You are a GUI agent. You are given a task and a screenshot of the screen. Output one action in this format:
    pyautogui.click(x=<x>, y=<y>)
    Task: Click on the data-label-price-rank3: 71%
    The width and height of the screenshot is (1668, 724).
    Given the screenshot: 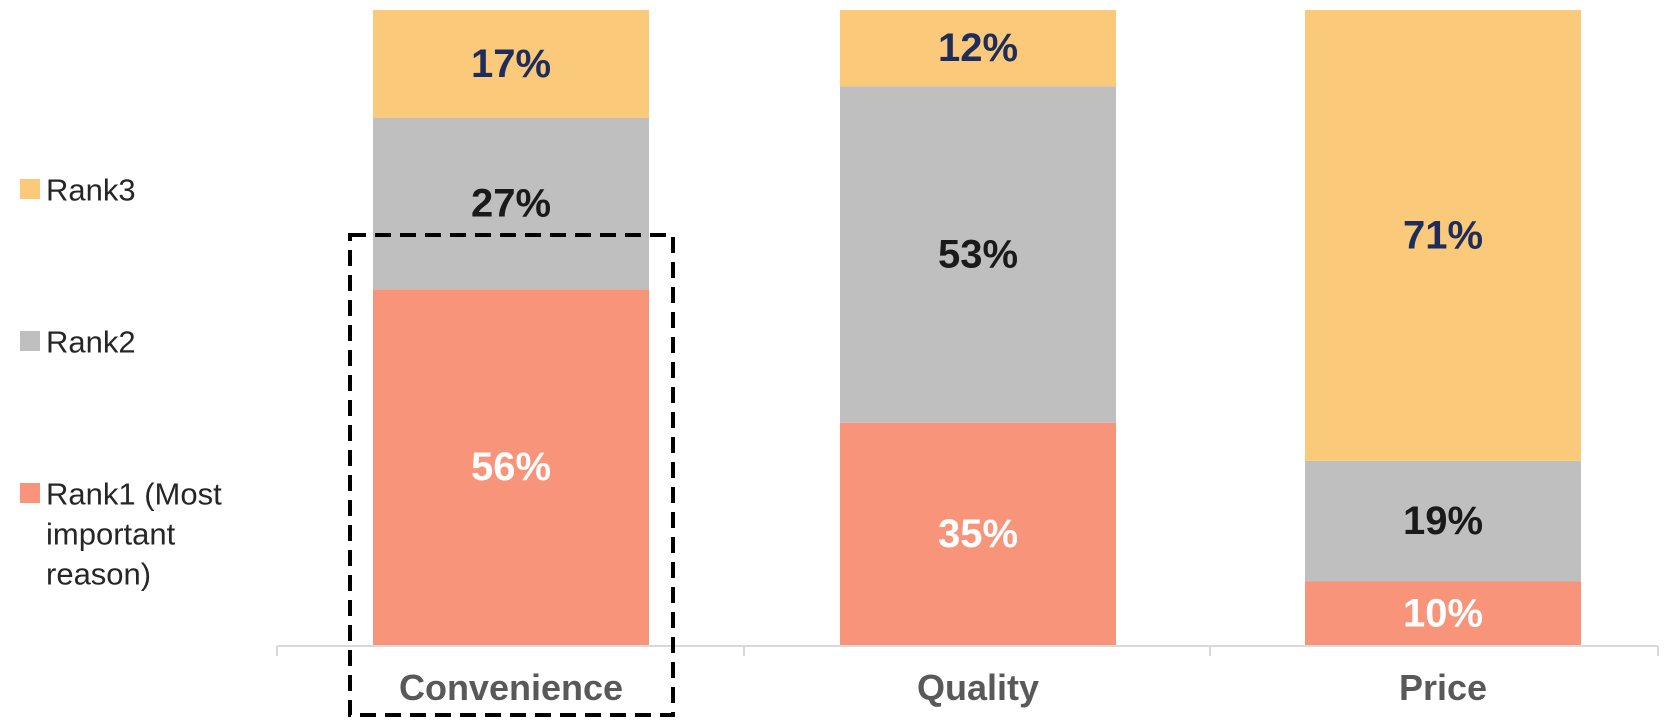 What is the action you would take?
    pyautogui.click(x=1443, y=235)
    